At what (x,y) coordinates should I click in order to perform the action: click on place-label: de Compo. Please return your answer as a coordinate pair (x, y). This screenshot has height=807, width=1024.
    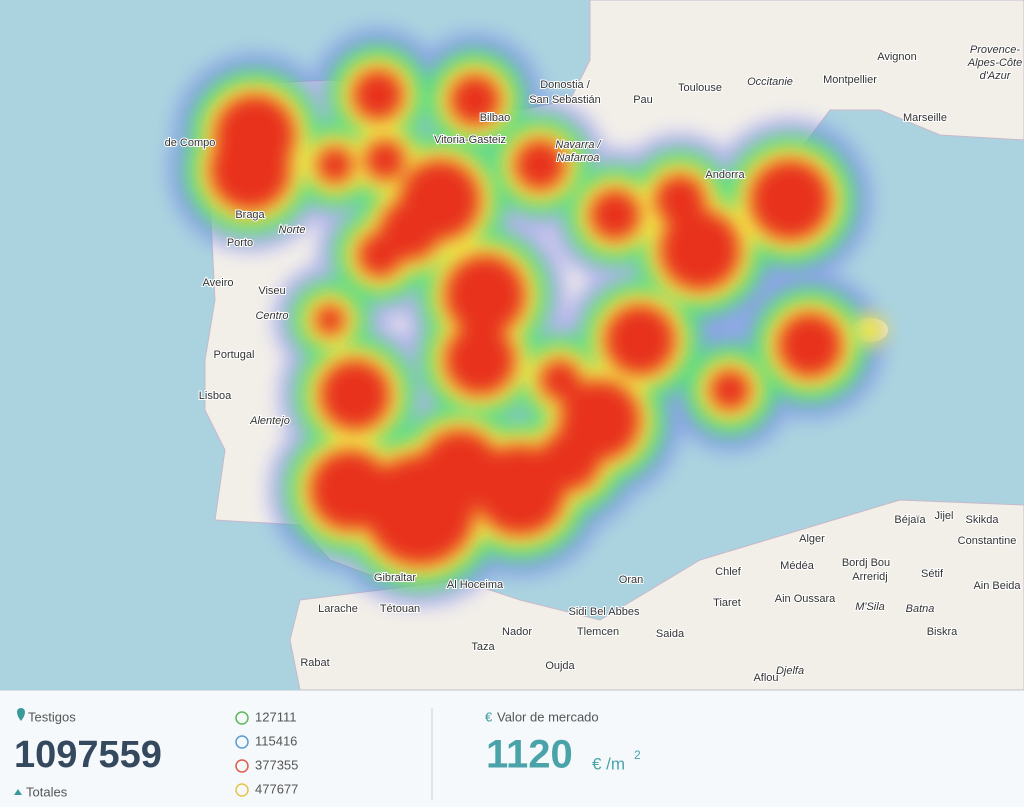
    Looking at the image, I should click on (190, 143).